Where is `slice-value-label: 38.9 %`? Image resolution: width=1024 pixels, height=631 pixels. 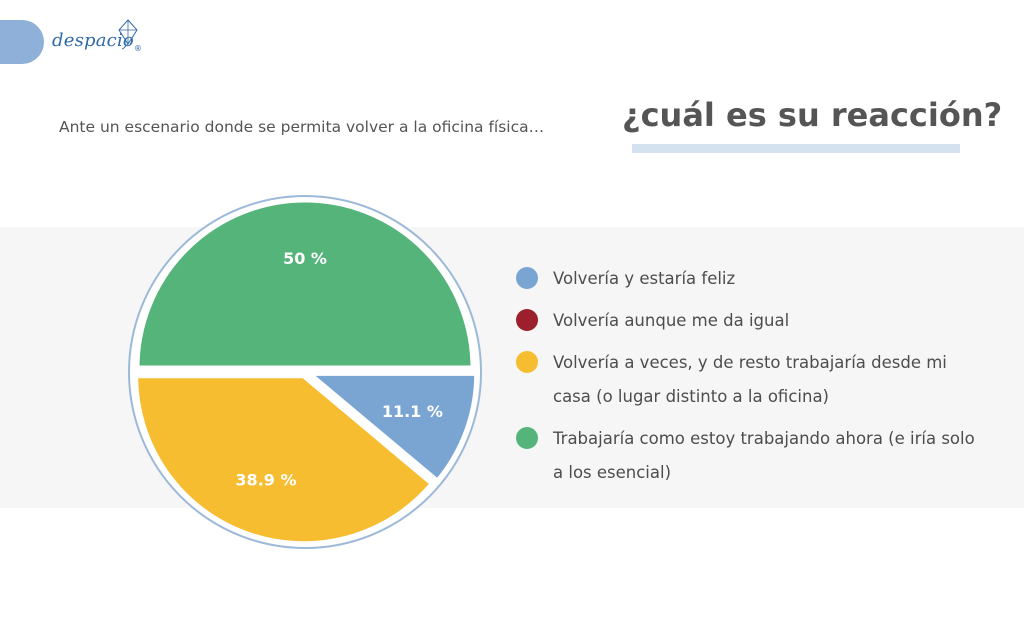 slice-value-label: 38.9 % is located at coordinates (265, 479).